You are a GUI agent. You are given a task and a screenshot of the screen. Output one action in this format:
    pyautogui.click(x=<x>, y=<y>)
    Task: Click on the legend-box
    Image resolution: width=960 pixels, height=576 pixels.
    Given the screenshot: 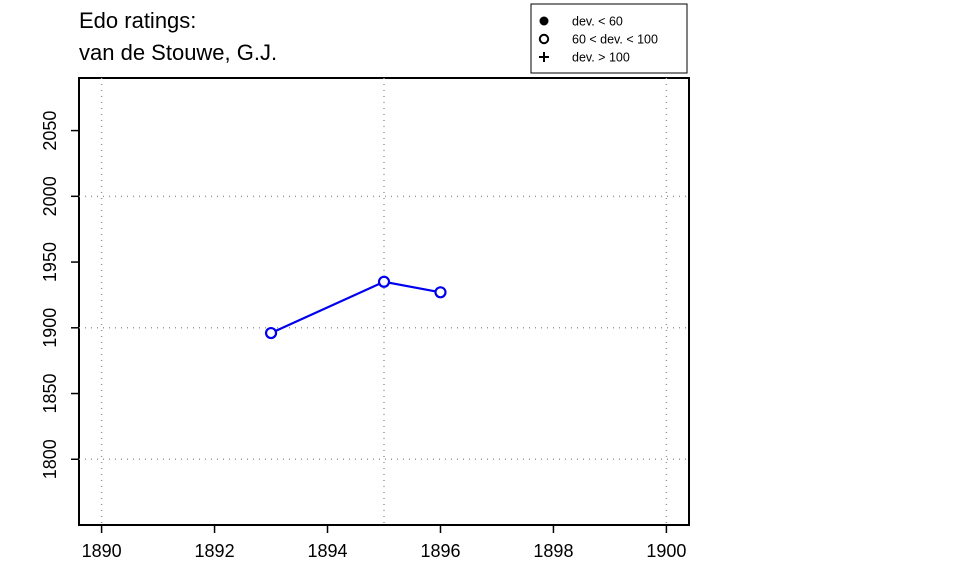 What is the action you would take?
    pyautogui.click(x=609, y=38)
    